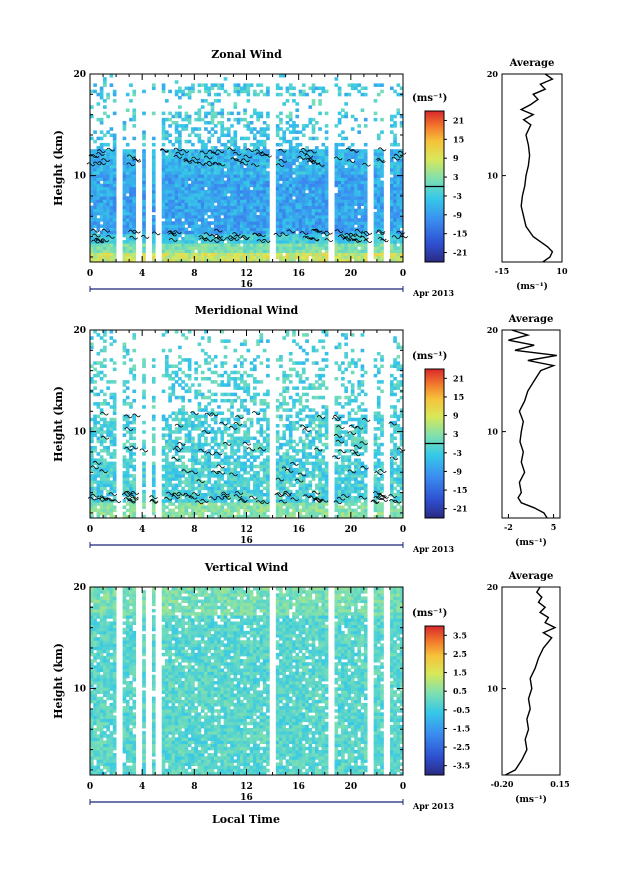 This screenshot has height=873, width=620. I want to click on x-tick-label: 0, so click(90, 274).